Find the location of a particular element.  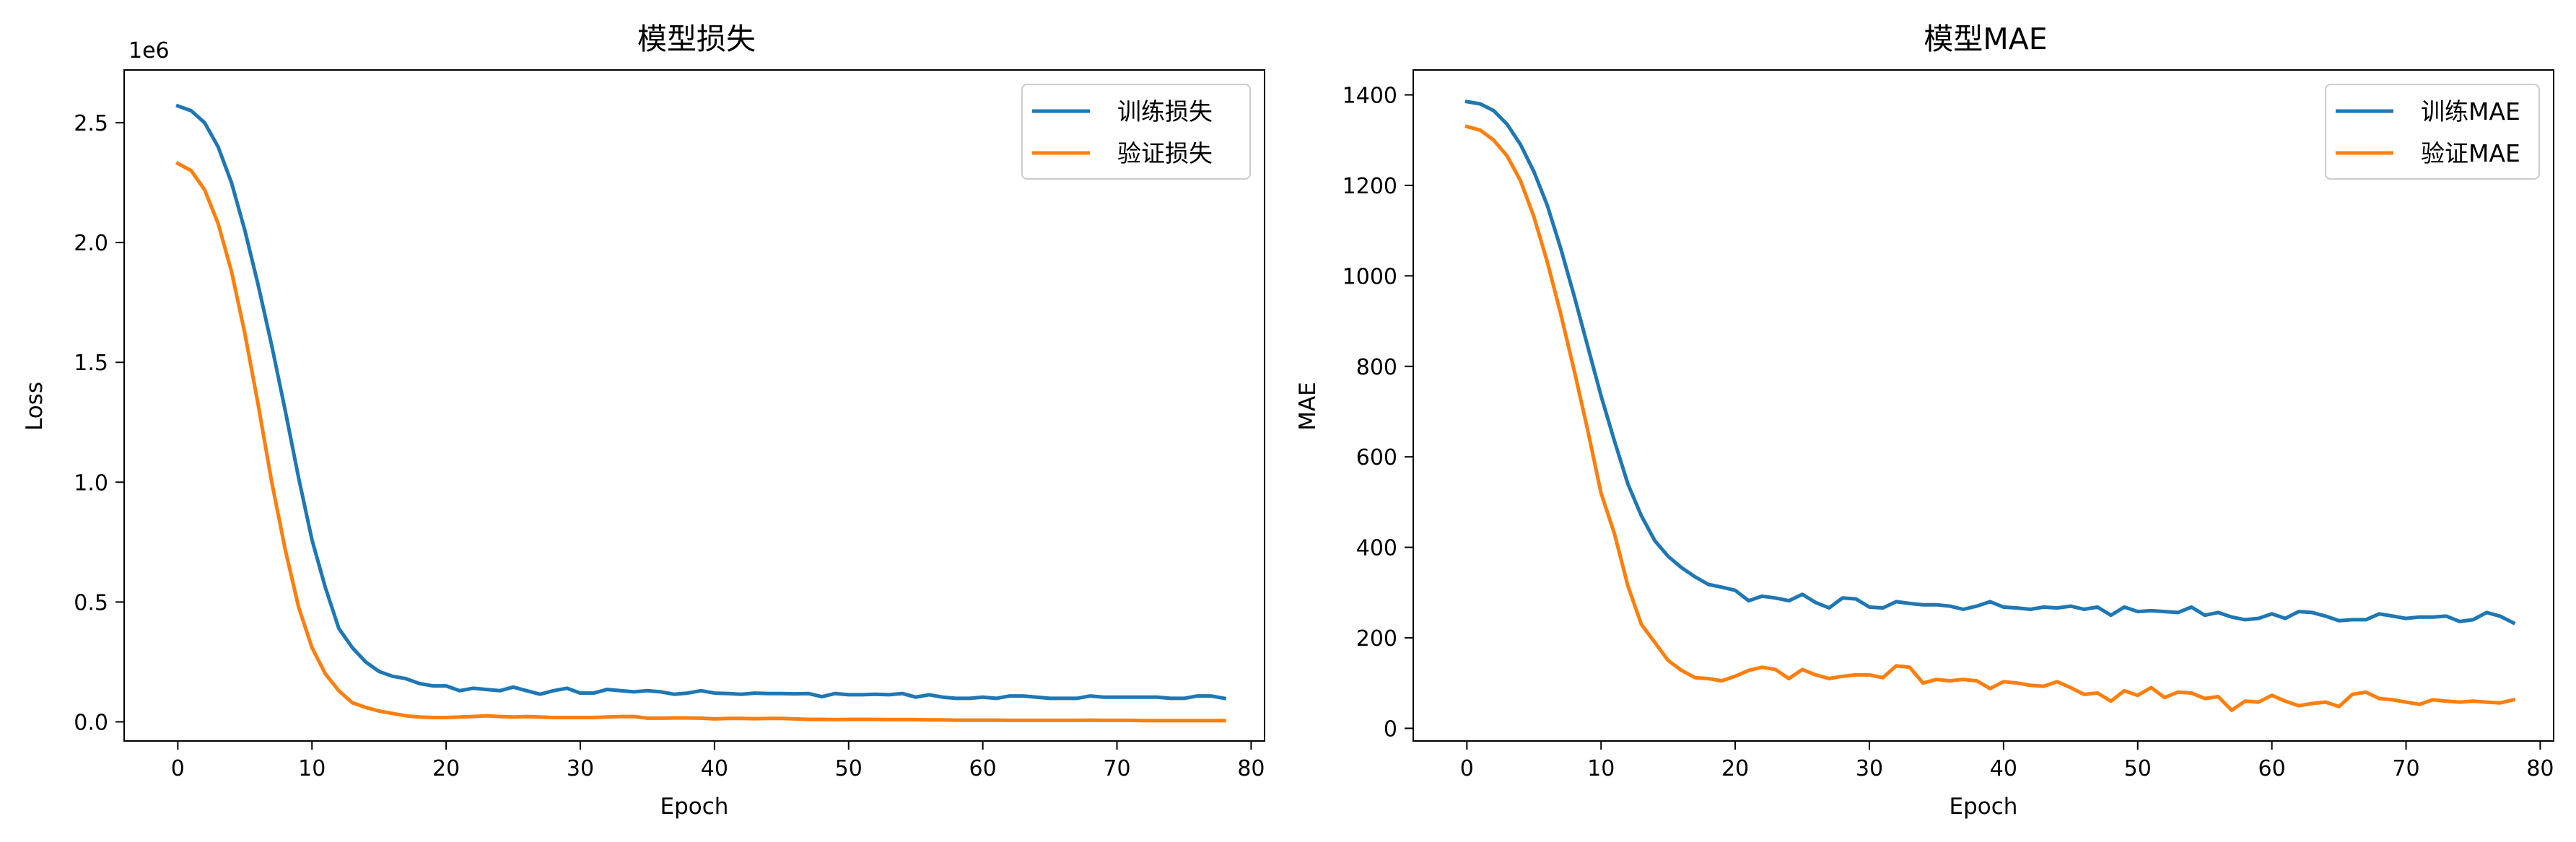

loss-chart-y-tick-label: 0.0 is located at coordinates (91, 722).